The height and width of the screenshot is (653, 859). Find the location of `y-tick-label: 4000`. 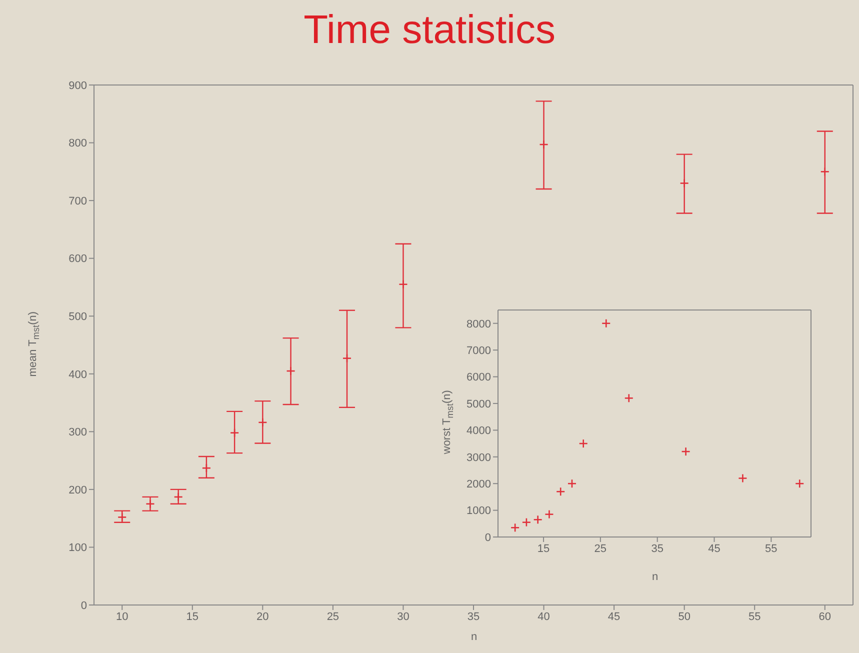

y-tick-label: 4000 is located at coordinates (478, 431).